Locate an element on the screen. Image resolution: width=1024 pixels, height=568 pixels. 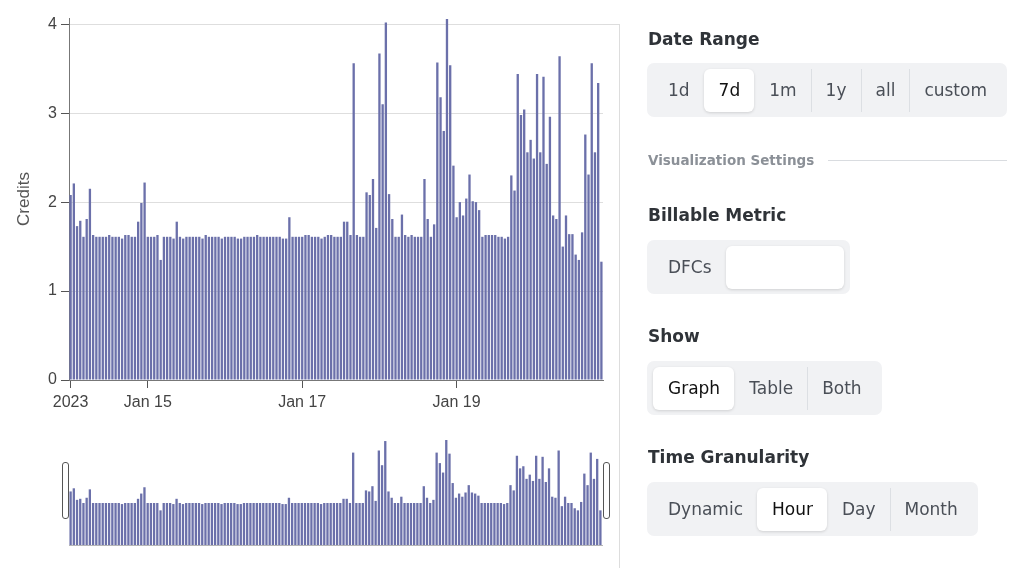
text: all is located at coordinates (885, 90).